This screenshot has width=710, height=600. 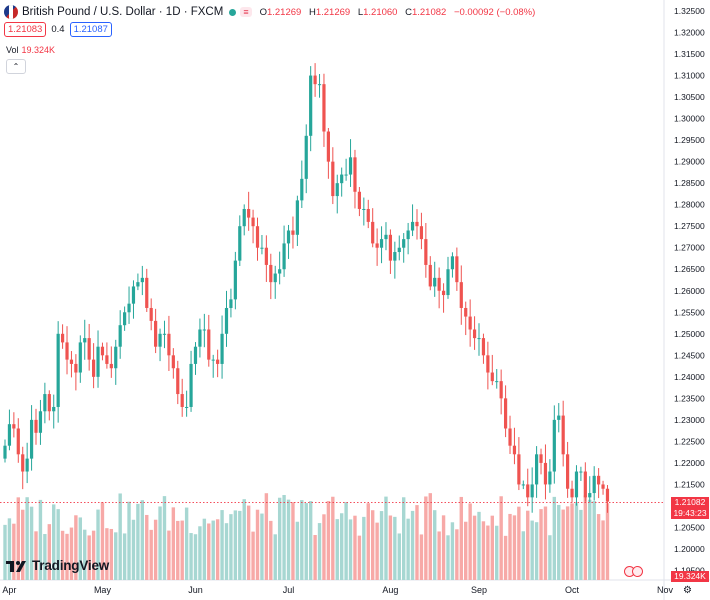 What do you see at coordinates (689, 420) in the screenshot?
I see `y-tick-label: 1.23000` at bounding box center [689, 420].